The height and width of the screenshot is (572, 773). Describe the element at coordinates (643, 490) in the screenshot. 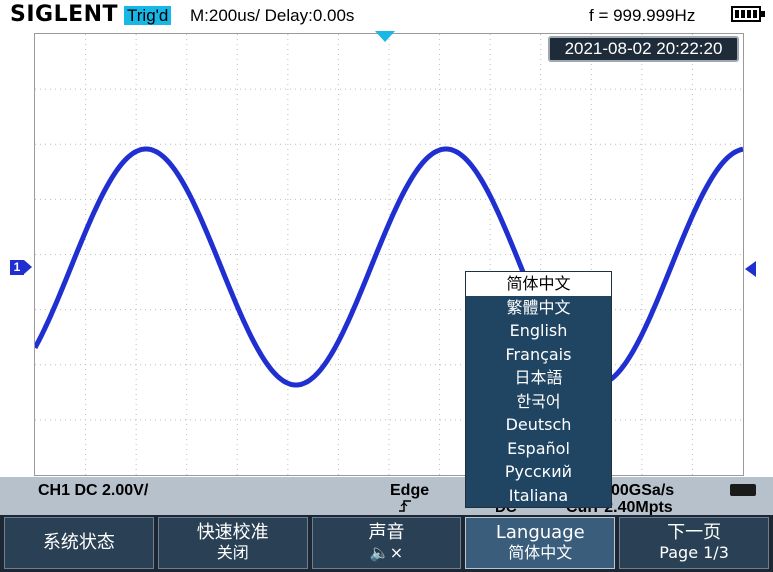

I see `sample-rate: 00GSa/s` at that location.